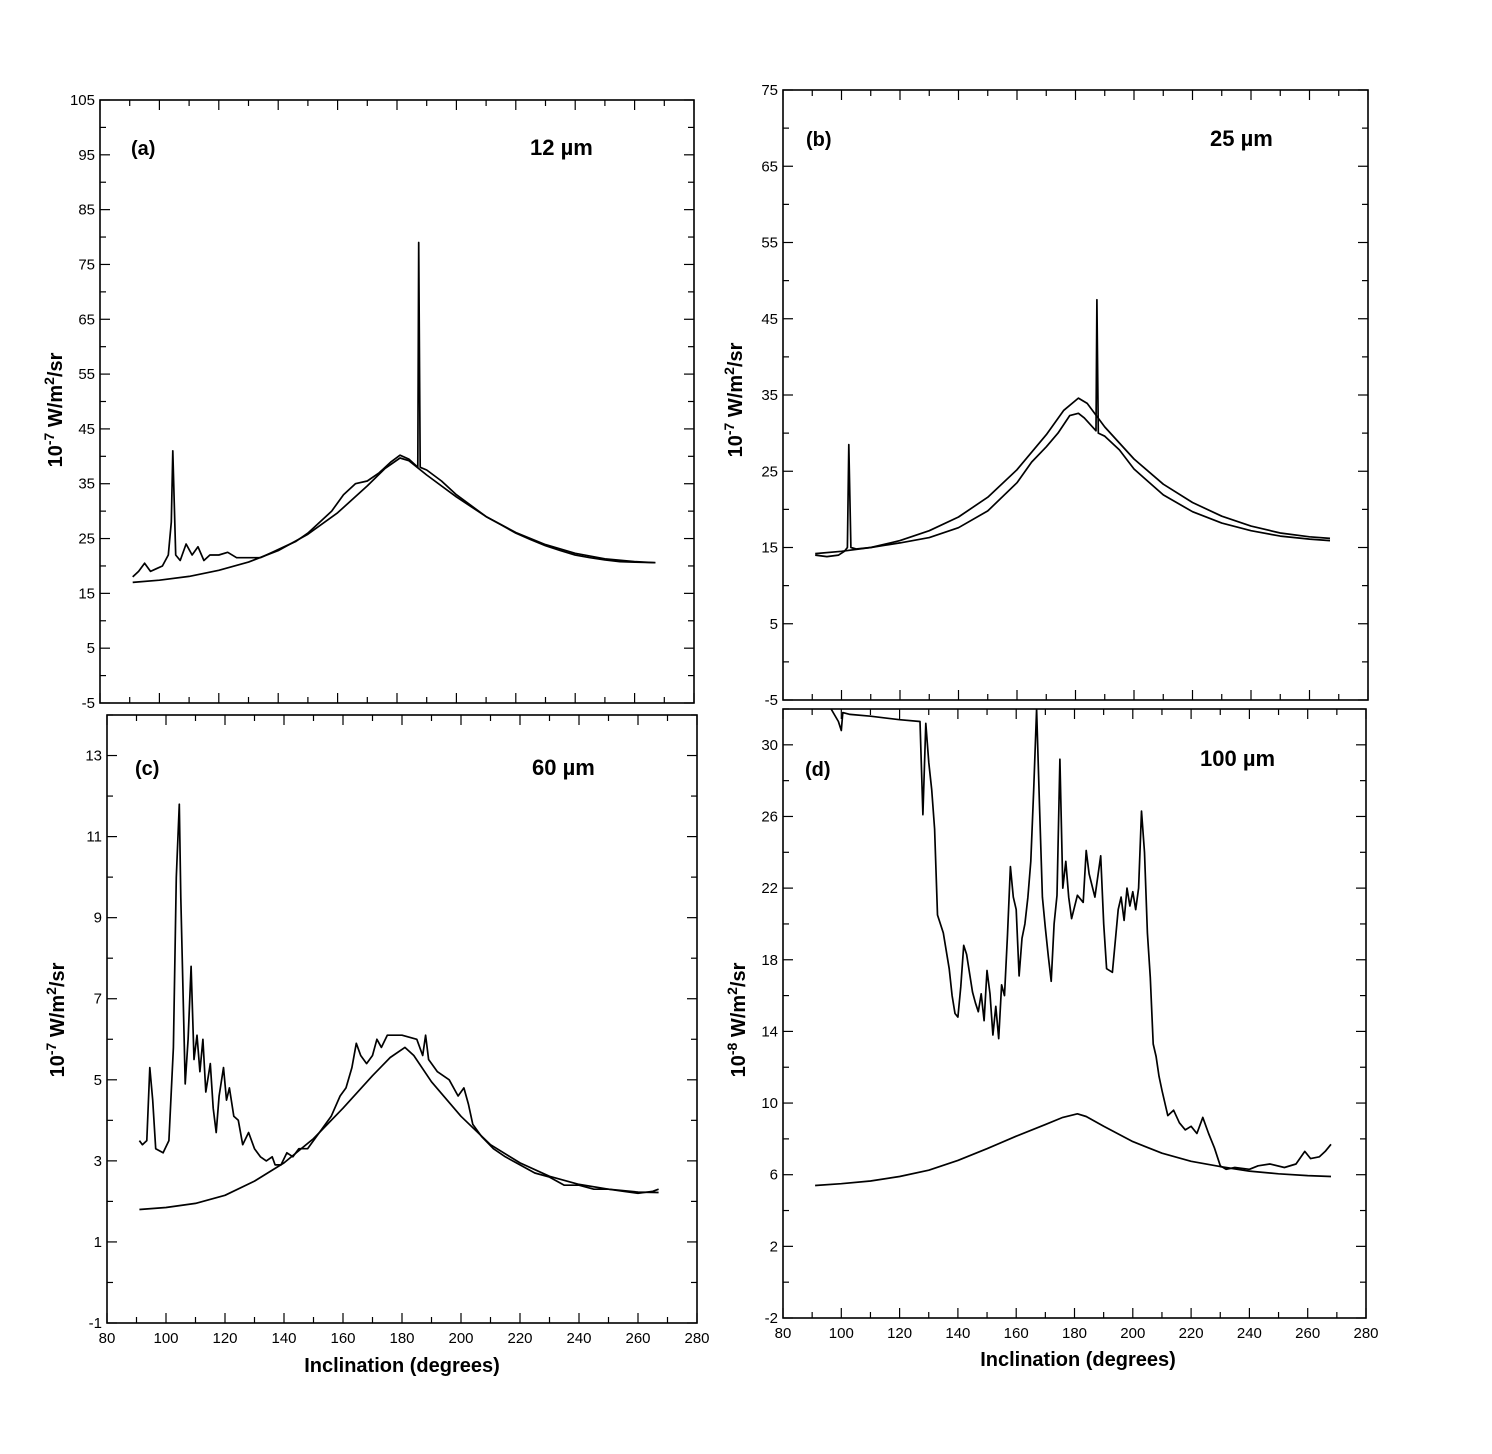 This screenshot has height=1454, width=1492. What do you see at coordinates (769, 1103) in the screenshot?
I see `y-tick-label: 10` at bounding box center [769, 1103].